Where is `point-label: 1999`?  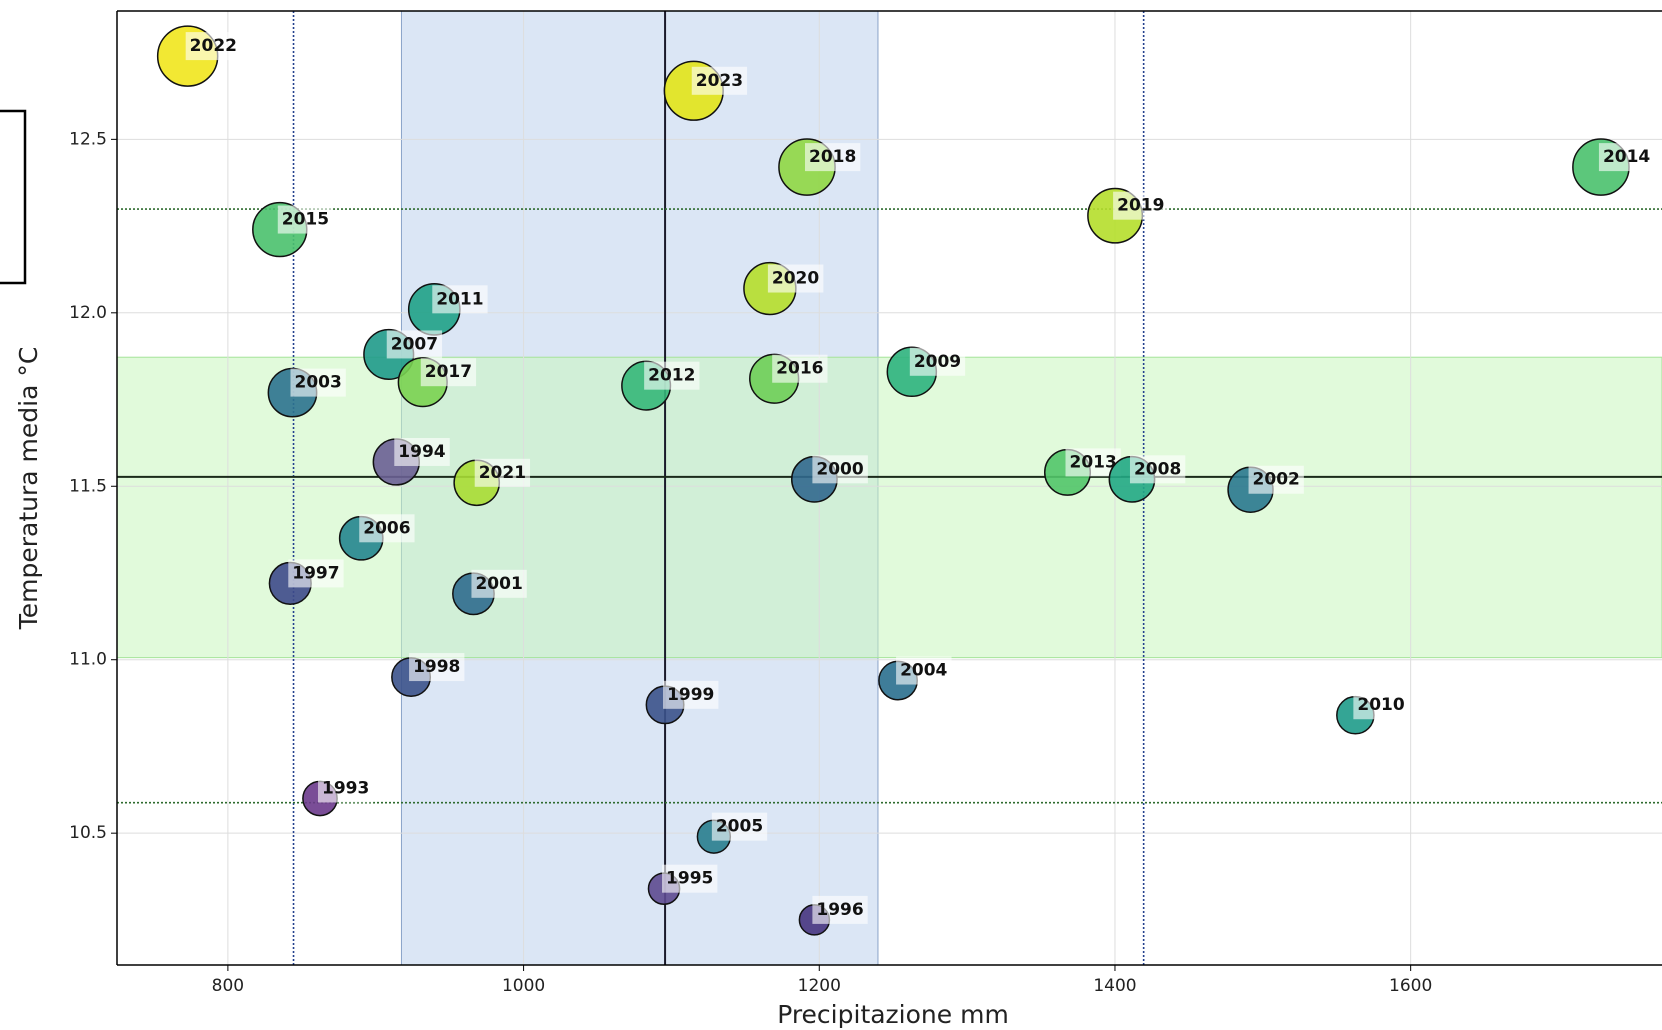 point-label: 1999 is located at coordinates (690, 695).